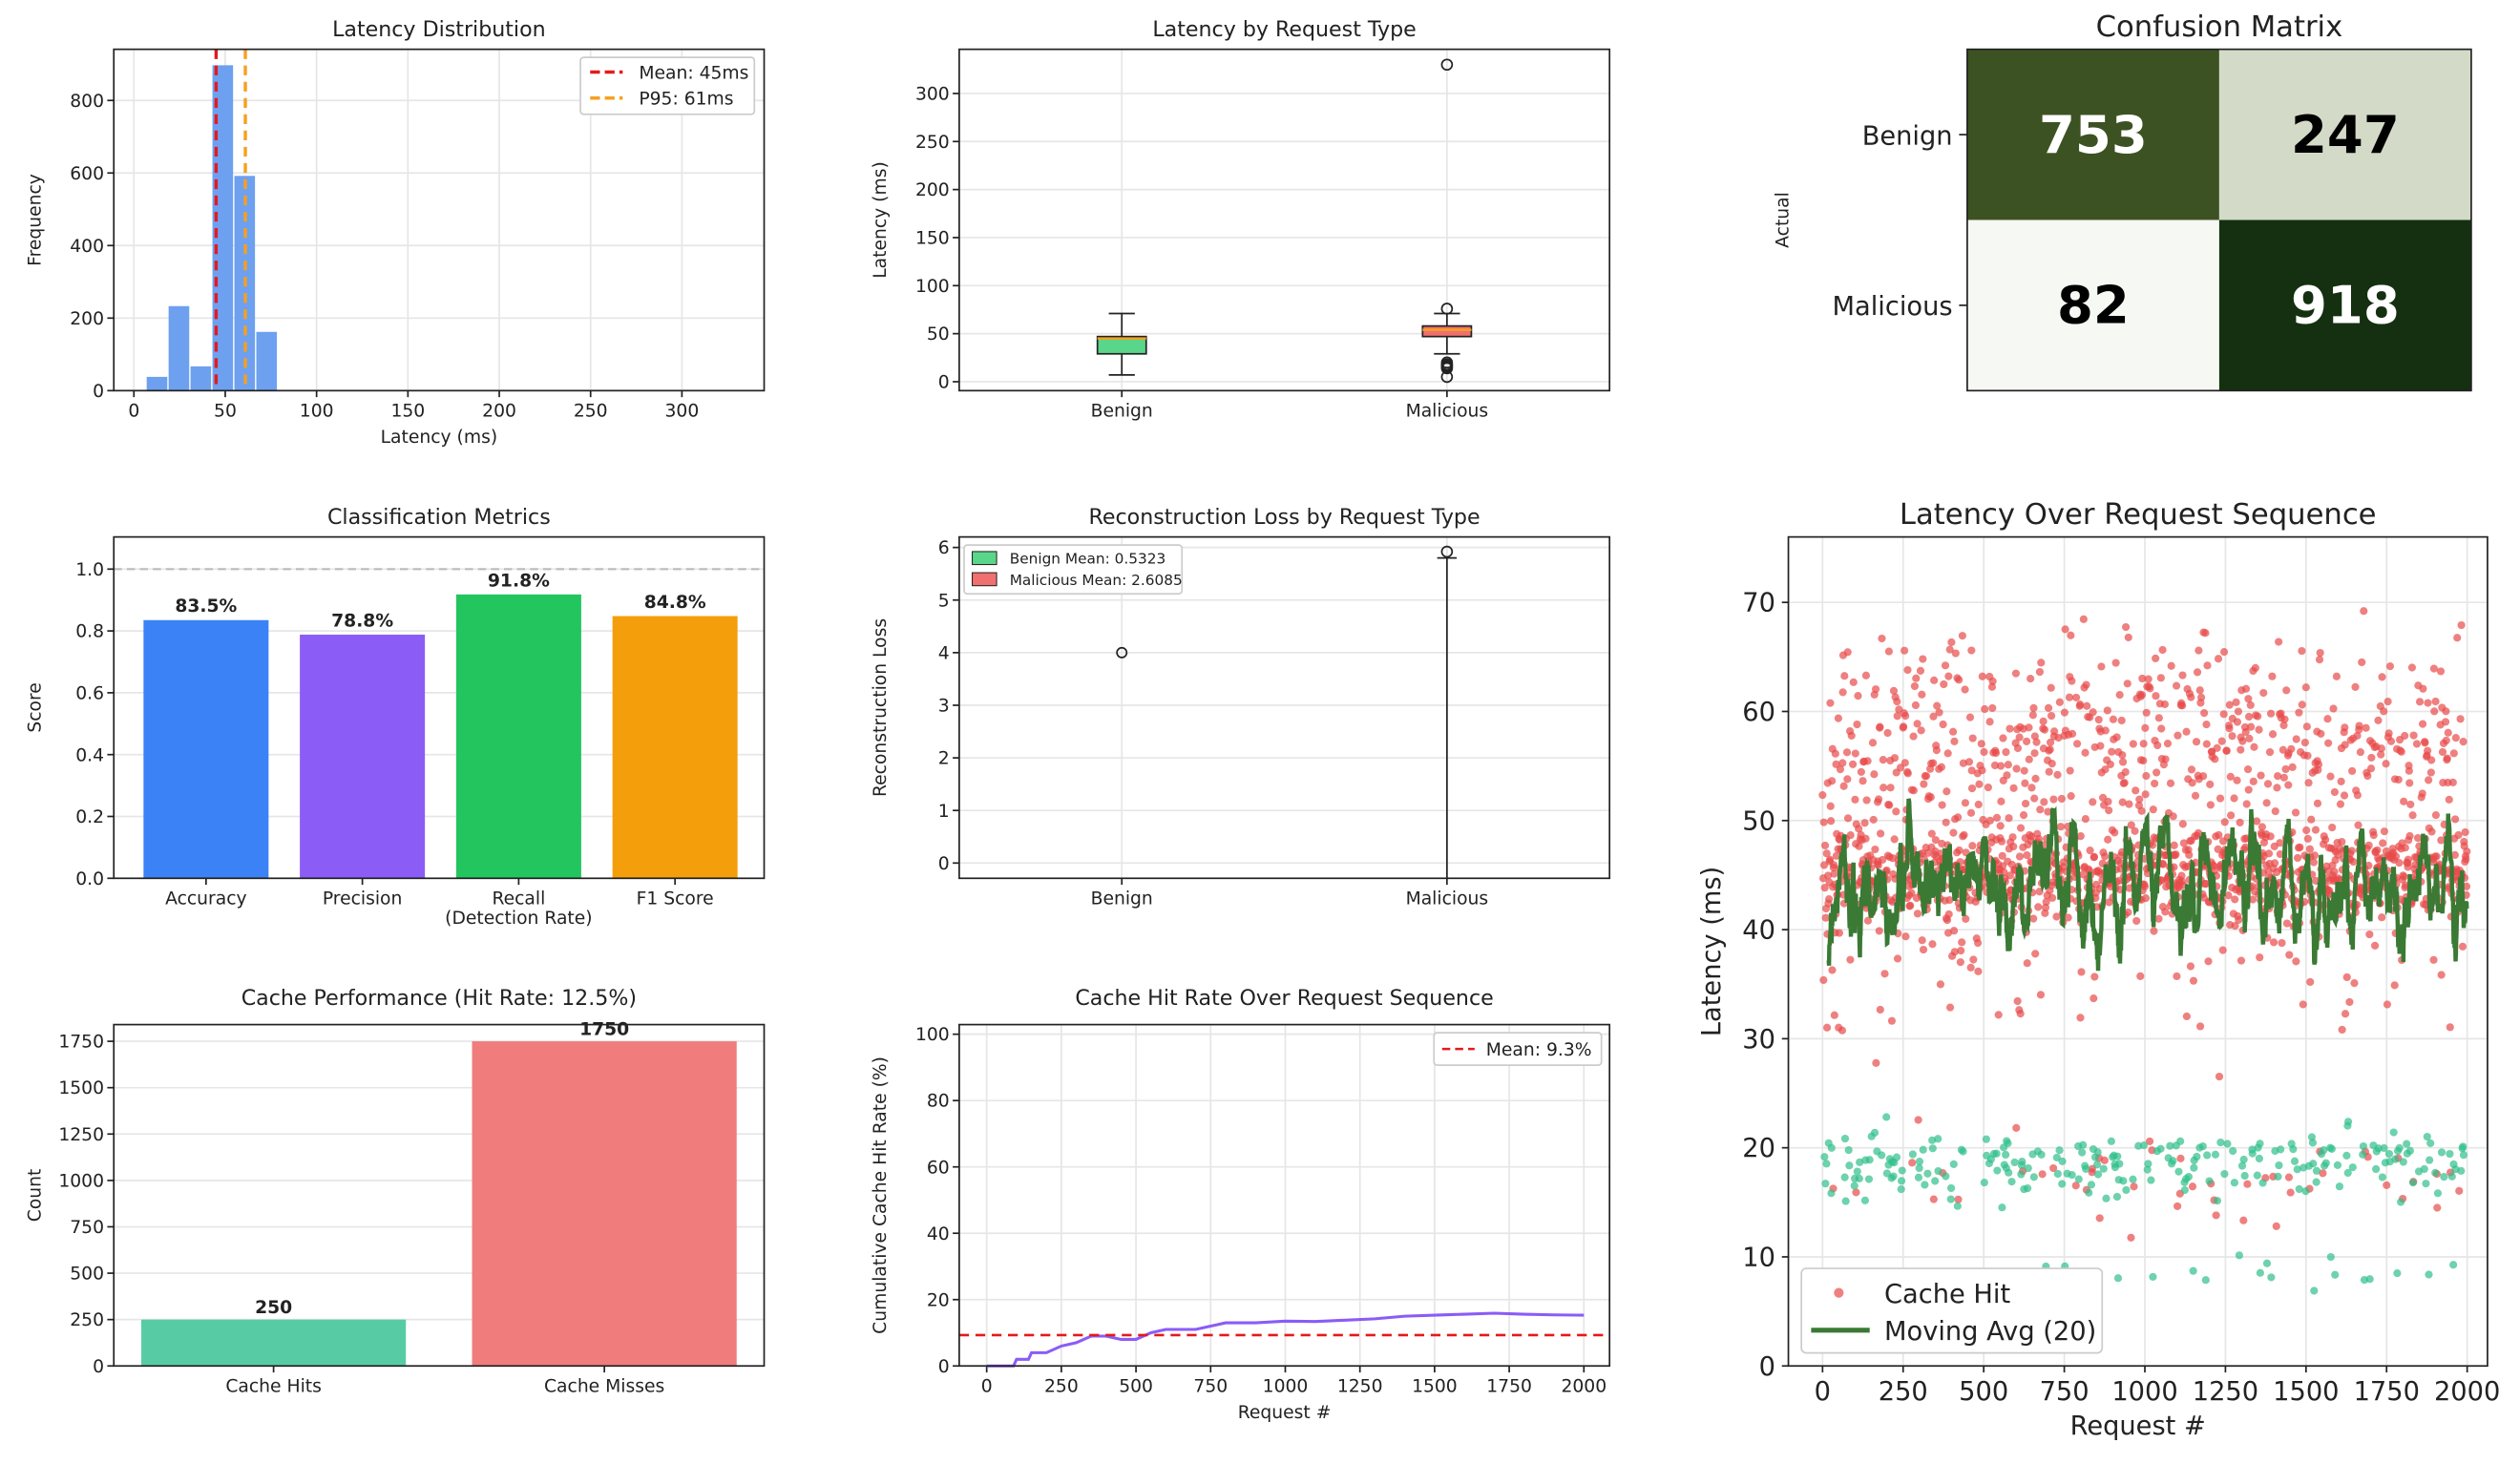  What do you see at coordinates (439, 517) in the screenshot?
I see `chart-title: Classification Metrics` at bounding box center [439, 517].